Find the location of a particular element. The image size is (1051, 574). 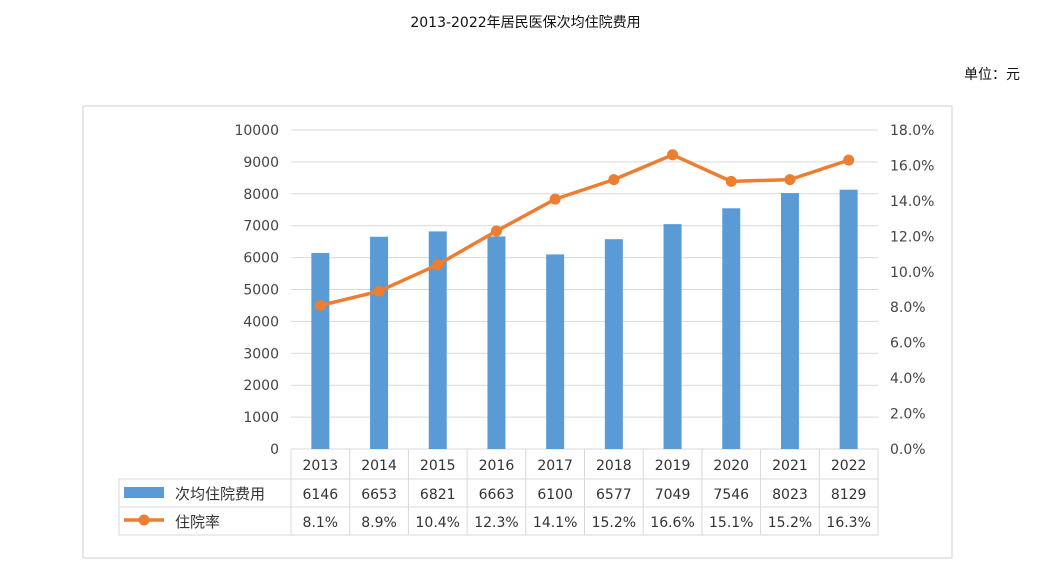

table-cell-cost: 6146 is located at coordinates (321, 495).